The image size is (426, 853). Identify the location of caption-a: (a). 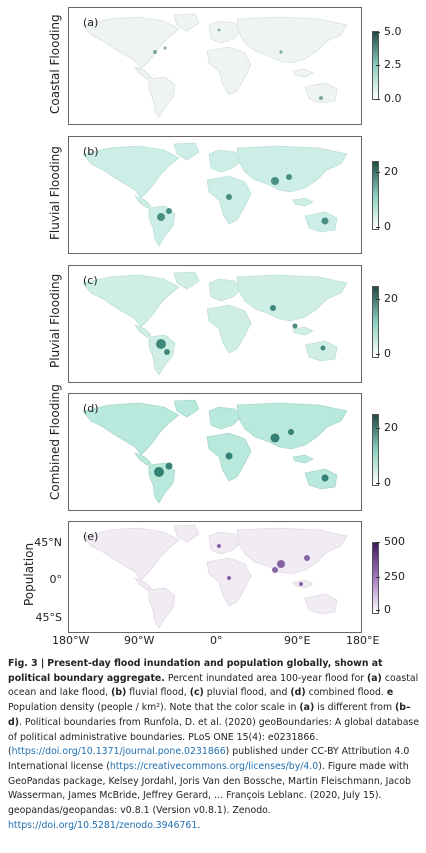
(374, 678).